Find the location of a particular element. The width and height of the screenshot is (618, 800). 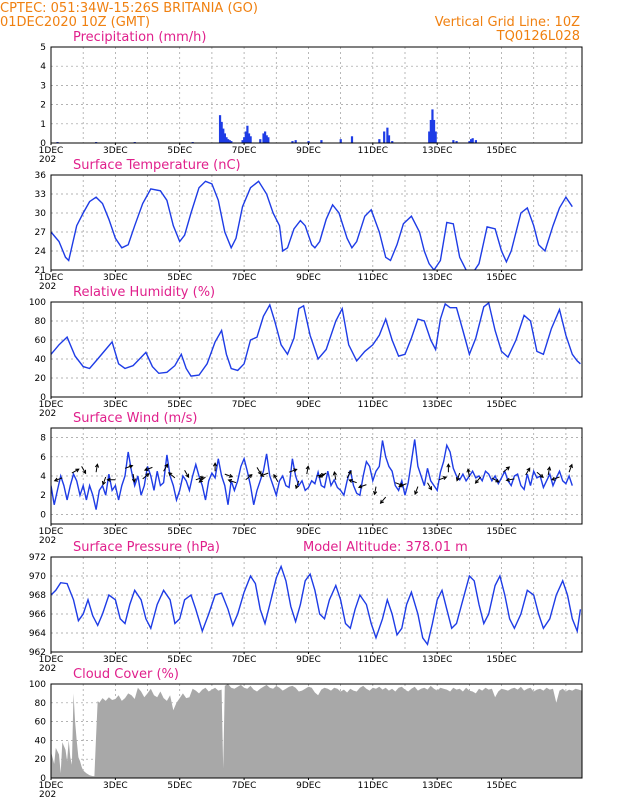

y-tick-label: 80 is located at coordinates (41, 322).